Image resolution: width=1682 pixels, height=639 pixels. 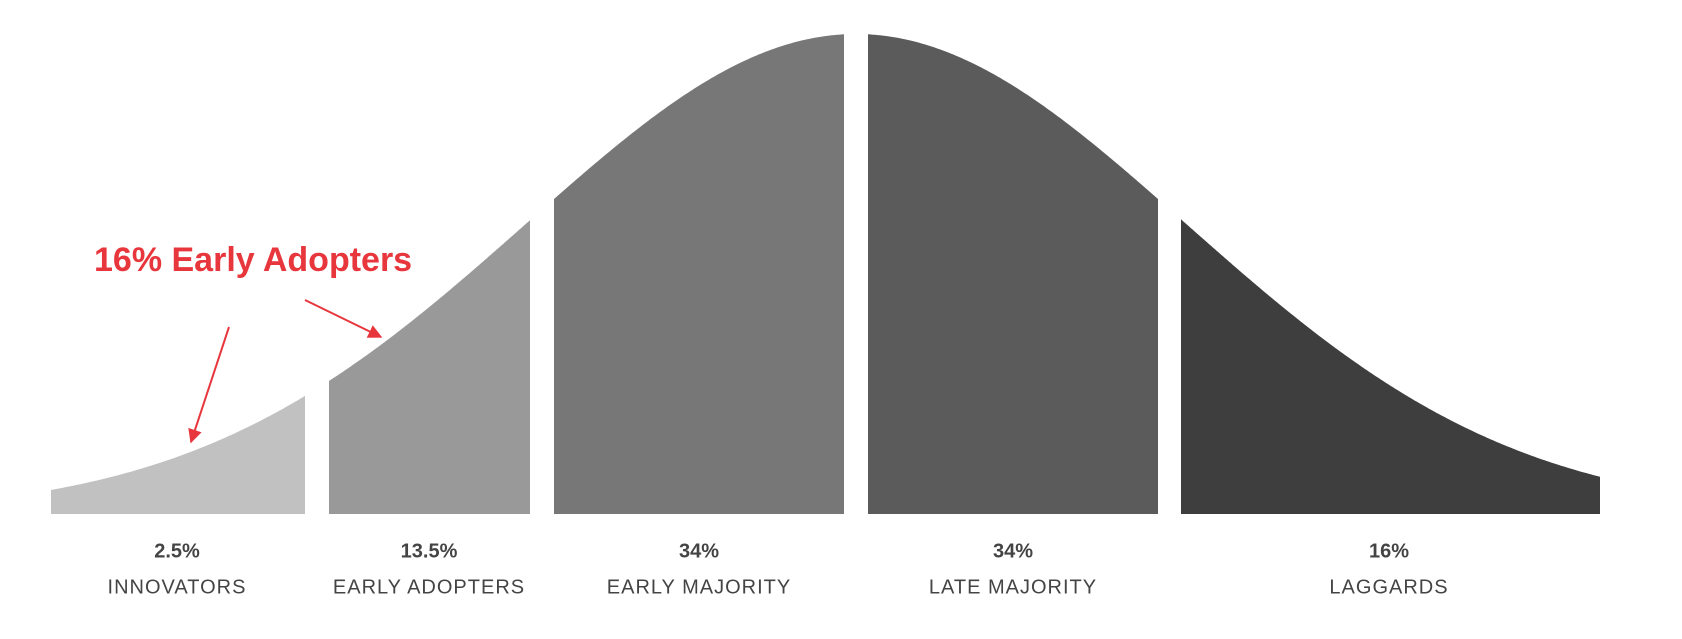 What do you see at coordinates (1389, 551) in the screenshot?
I see `value-label: 16%` at bounding box center [1389, 551].